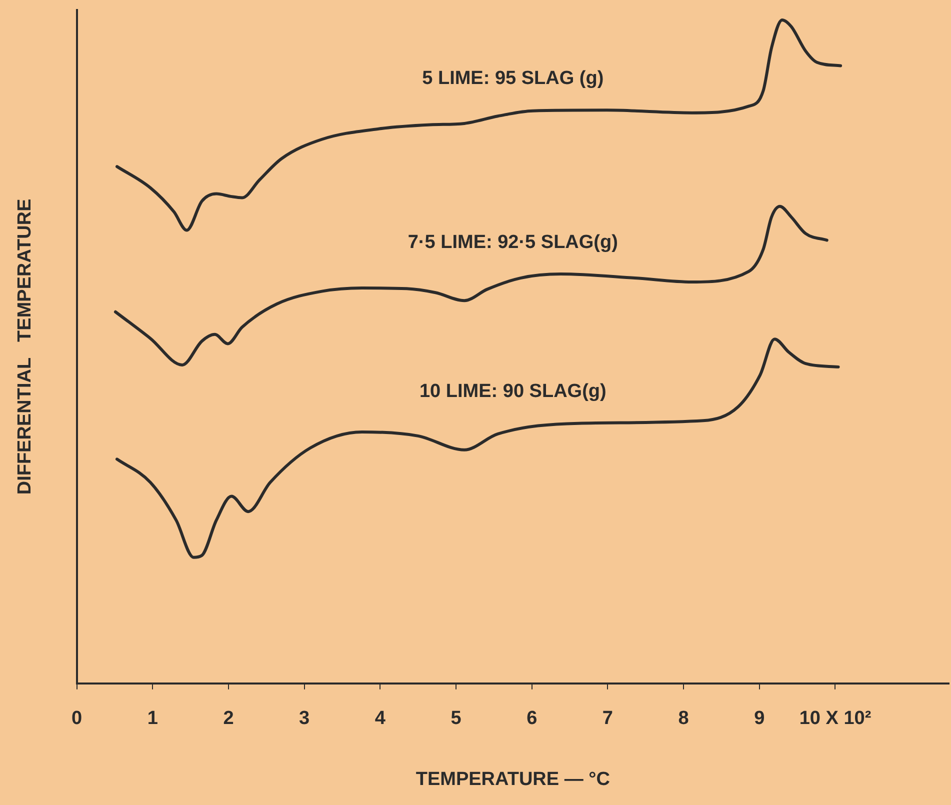  Describe the element at coordinates (759, 719) in the screenshot. I see `x-tick-label: 9` at that location.